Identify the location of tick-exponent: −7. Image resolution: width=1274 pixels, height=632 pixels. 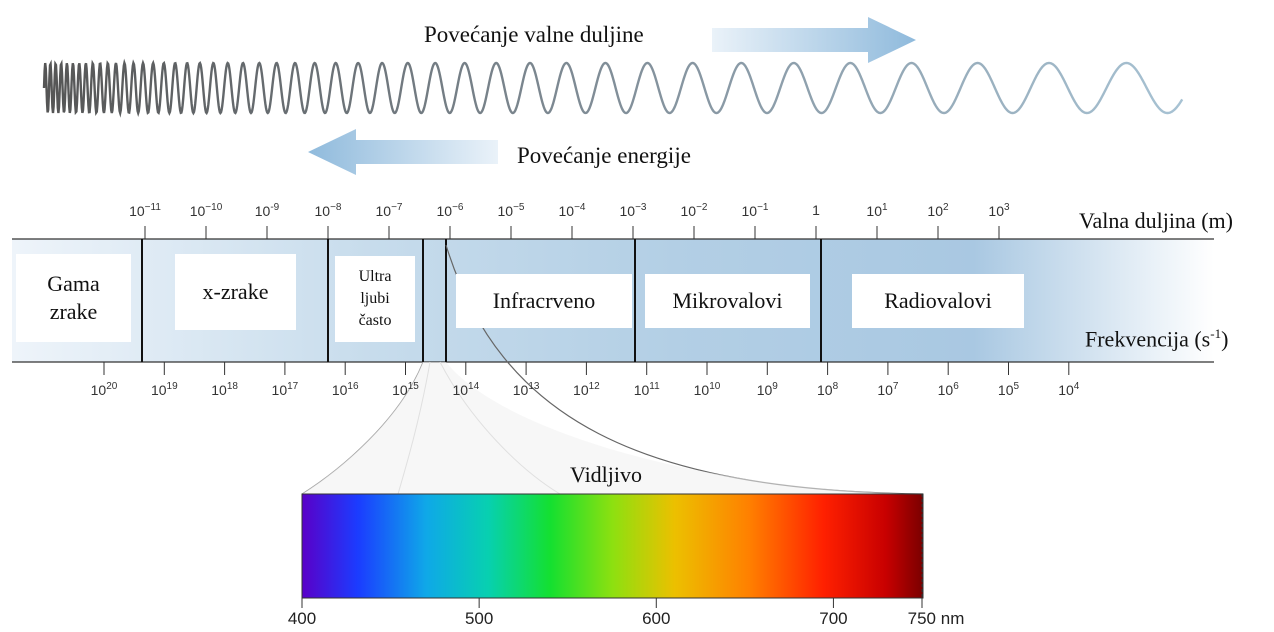
(397, 207).